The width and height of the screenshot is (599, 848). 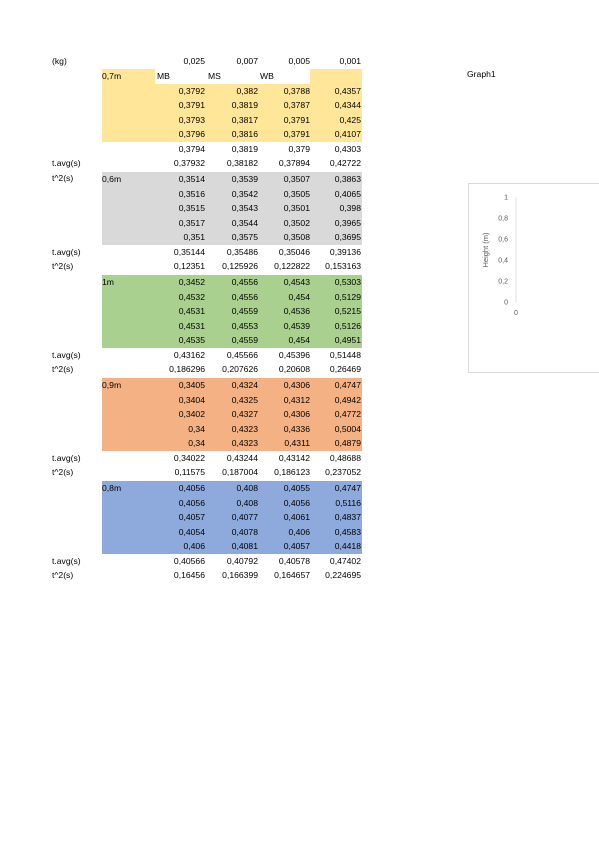 What do you see at coordinates (191, 531) in the screenshot?
I see `cell-mb: 0,4054` at bounding box center [191, 531].